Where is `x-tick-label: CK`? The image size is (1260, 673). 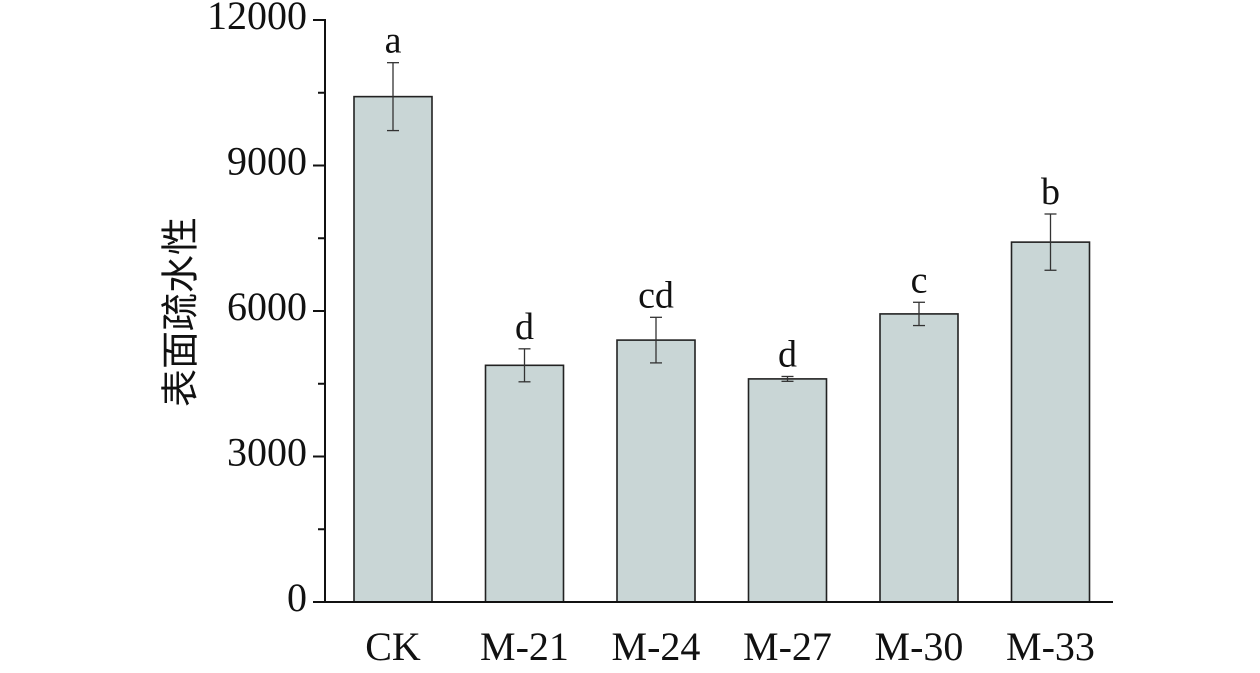 x-tick-label: CK is located at coordinates (393, 646).